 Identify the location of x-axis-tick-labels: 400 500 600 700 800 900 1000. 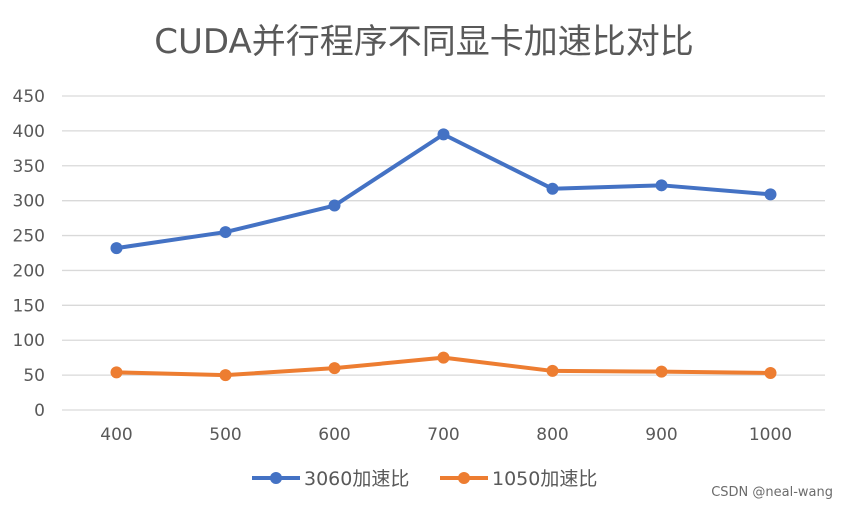
(446, 435).